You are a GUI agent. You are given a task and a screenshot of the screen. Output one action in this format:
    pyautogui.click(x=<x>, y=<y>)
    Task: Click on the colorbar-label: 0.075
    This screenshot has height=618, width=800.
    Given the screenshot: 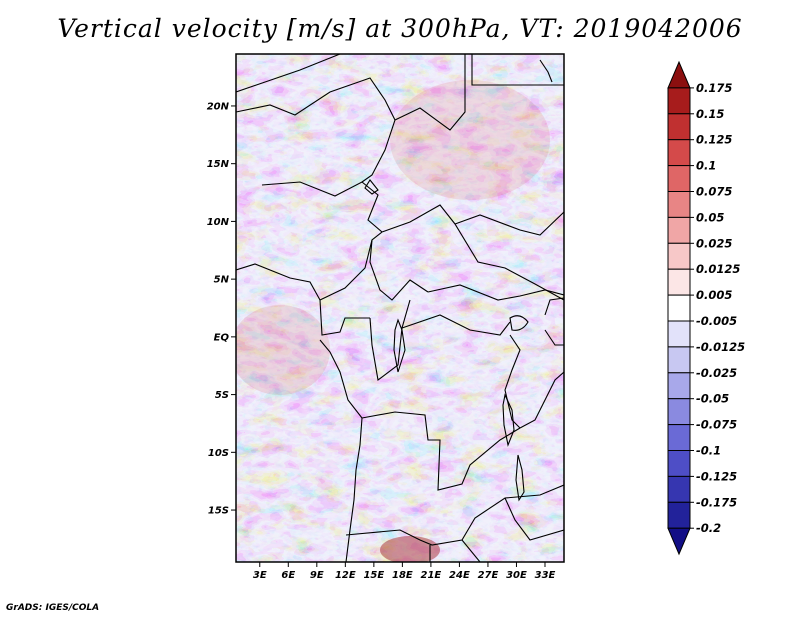 What is the action you would take?
    pyautogui.click(x=714, y=192)
    